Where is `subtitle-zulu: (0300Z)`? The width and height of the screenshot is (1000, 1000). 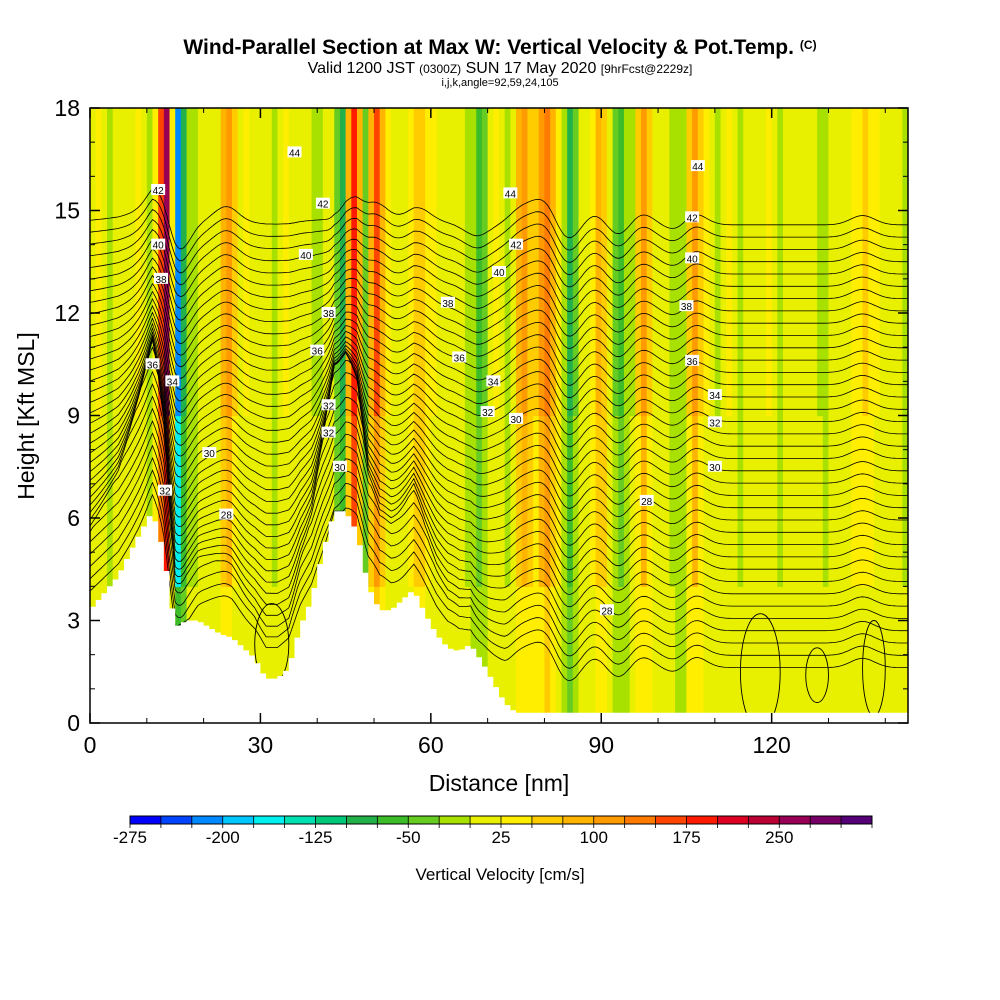 subtitle-zulu: (0300Z) is located at coordinates (440, 69).